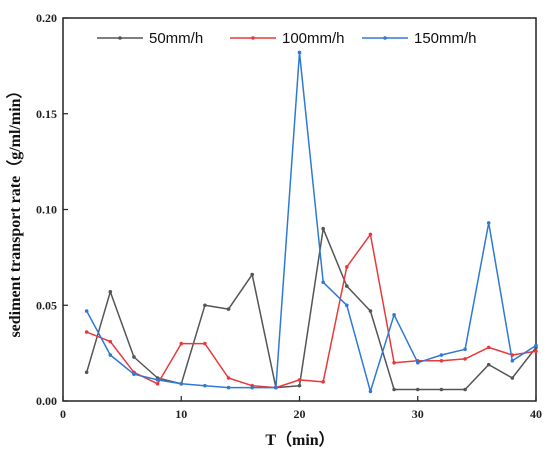  Describe the element at coordinates (46, 401) in the screenshot. I see `y-tick-label: 0.00` at that location.